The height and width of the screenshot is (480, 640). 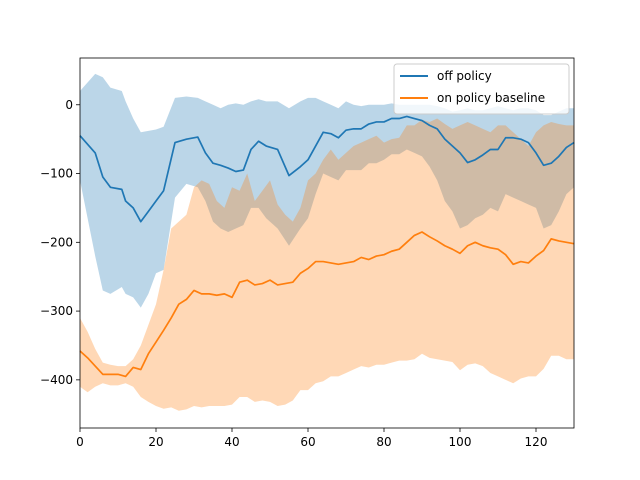 I want to click on x-tick-label: 40, so click(x=231, y=442).